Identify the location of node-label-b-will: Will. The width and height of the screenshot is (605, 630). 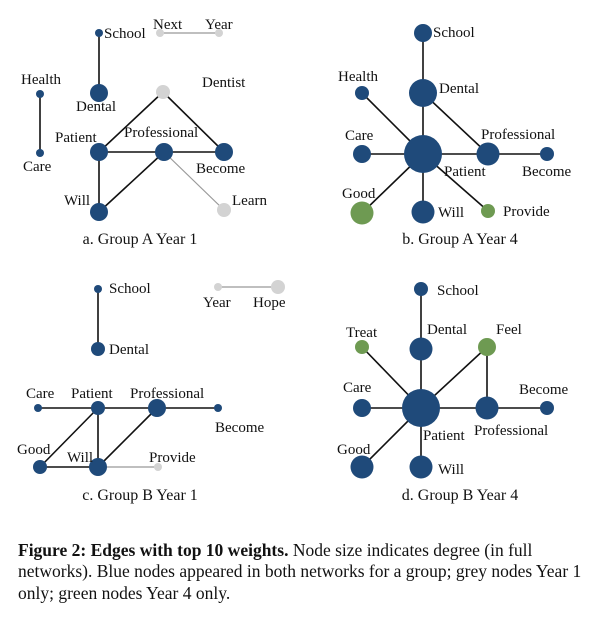
(451, 213).